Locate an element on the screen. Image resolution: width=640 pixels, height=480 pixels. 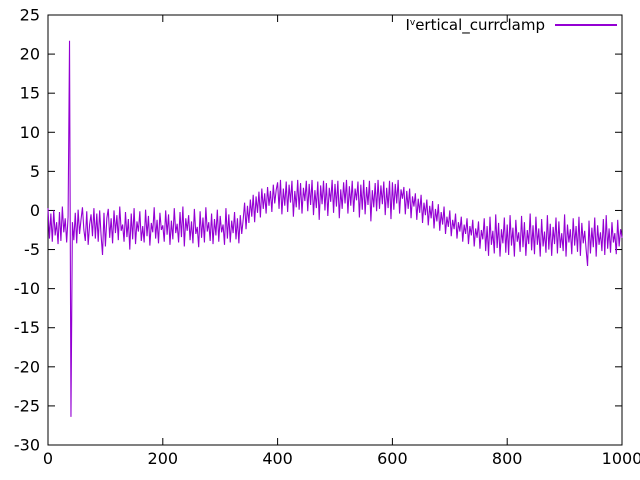
legend-label-superscript: v is located at coordinates (412, 23).